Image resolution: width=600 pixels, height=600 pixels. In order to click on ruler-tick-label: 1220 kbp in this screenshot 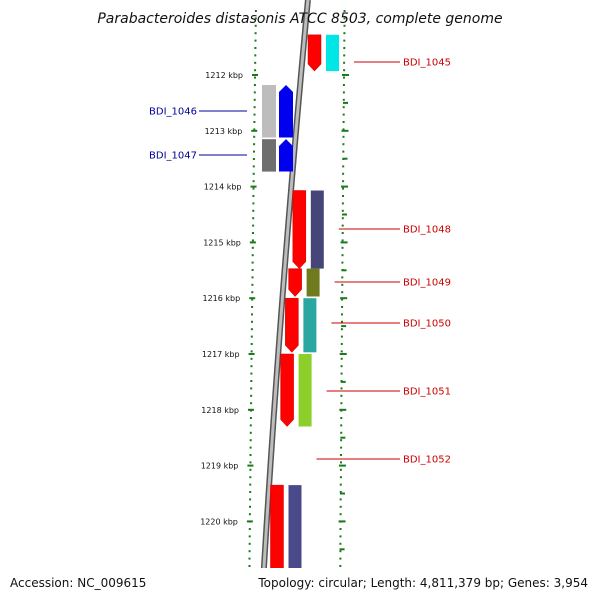, I will do `click(219, 521)`.